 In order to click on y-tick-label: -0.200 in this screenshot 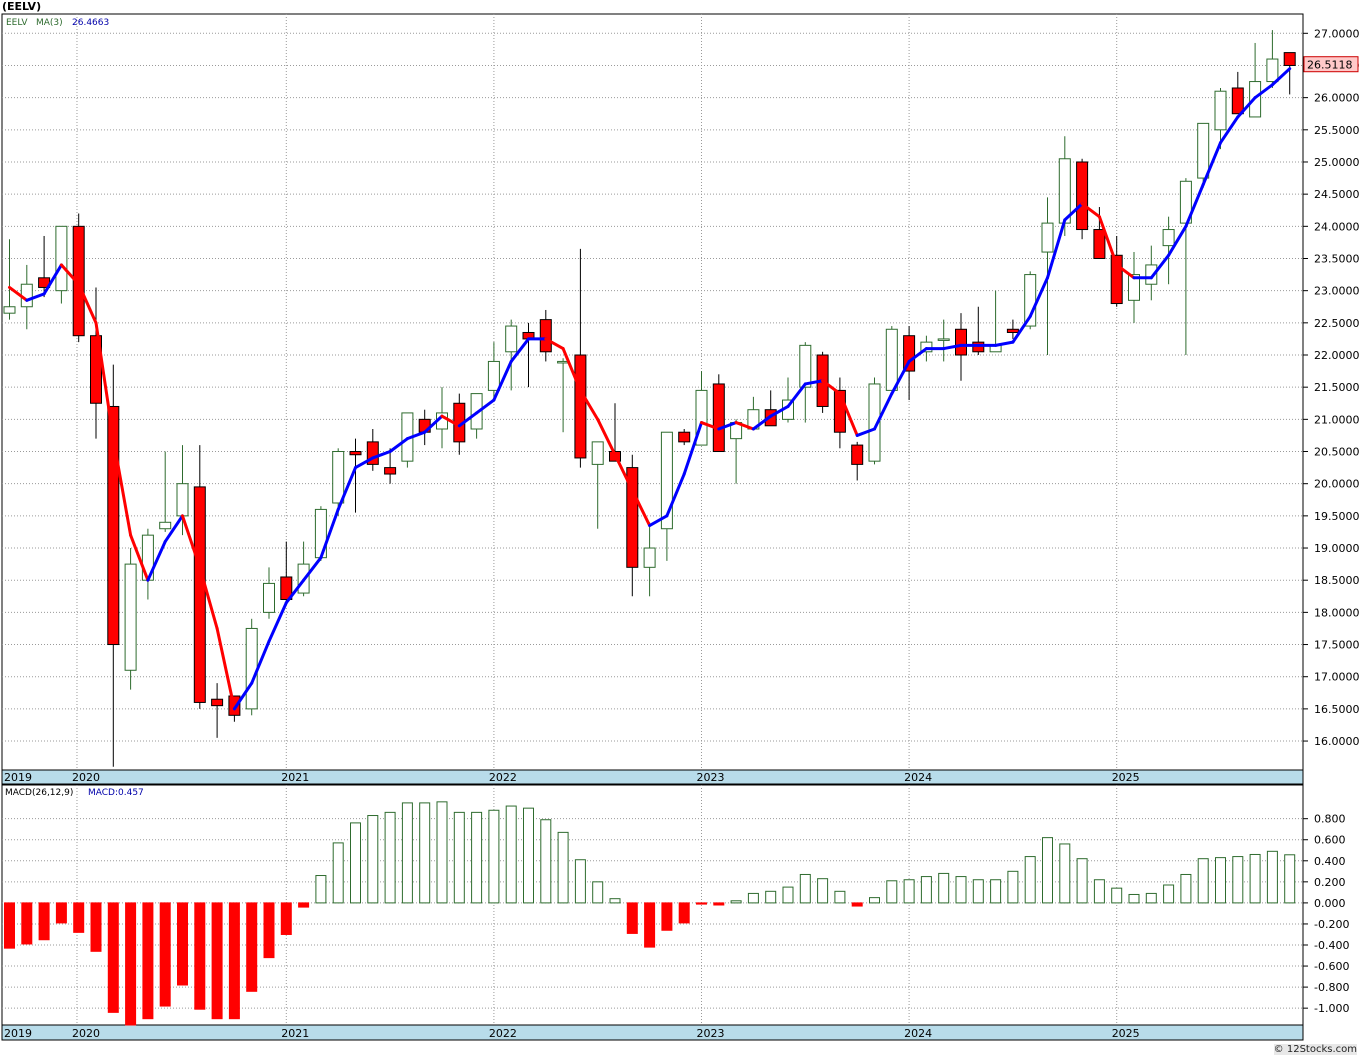, I will do `click(1331, 924)`.